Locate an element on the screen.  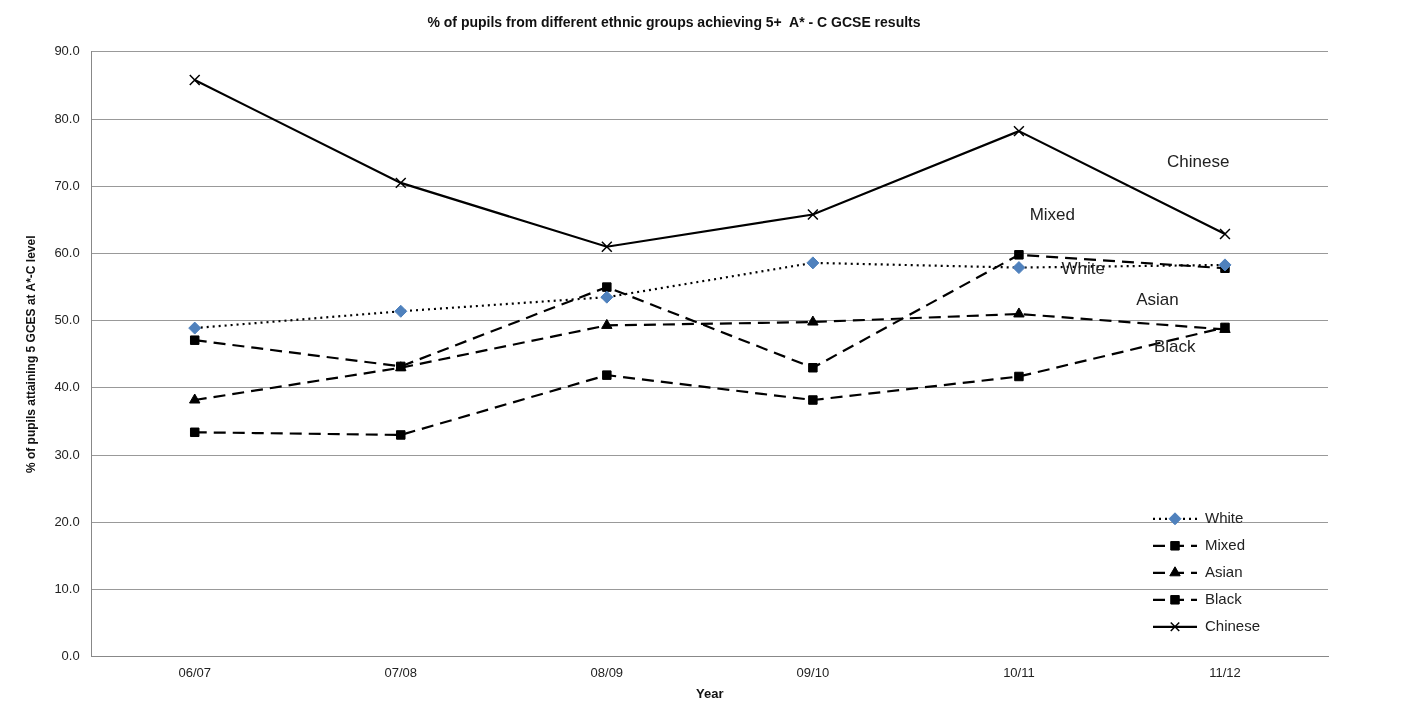
y-tick-label: 30.0 is located at coordinates (67, 454).